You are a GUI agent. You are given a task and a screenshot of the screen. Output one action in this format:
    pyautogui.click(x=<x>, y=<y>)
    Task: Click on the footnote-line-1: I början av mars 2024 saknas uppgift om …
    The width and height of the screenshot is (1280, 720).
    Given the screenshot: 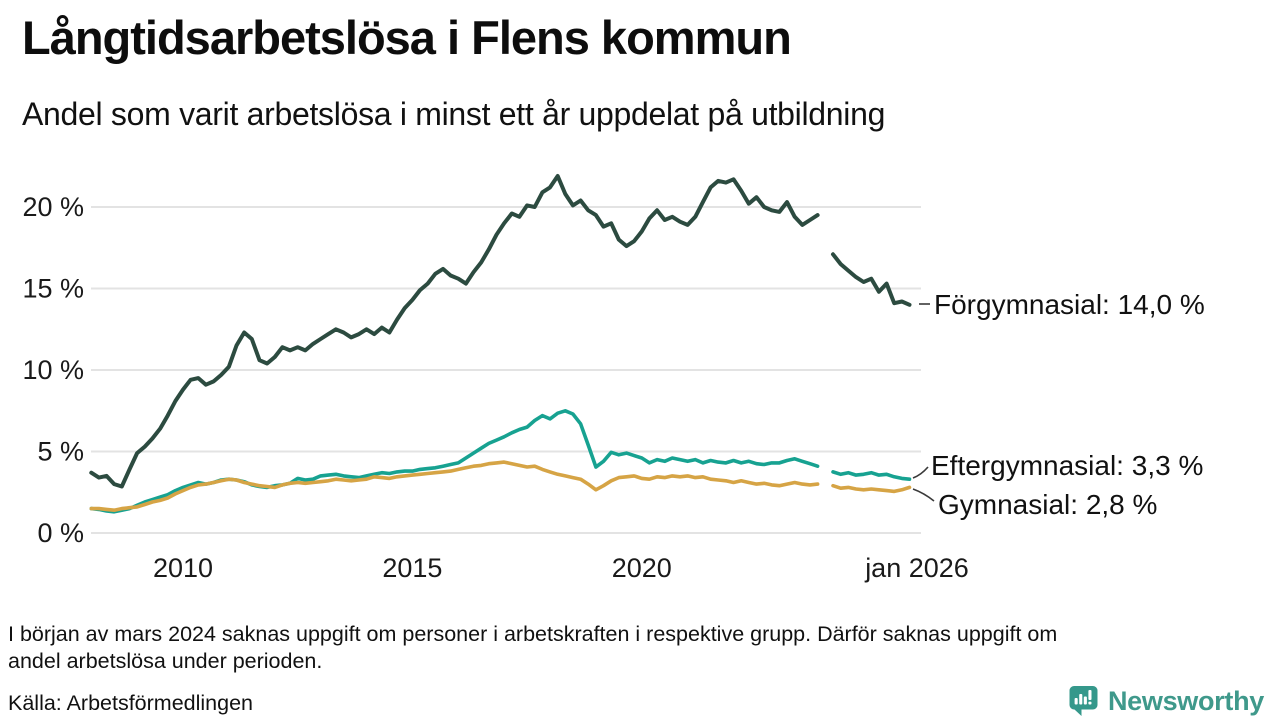 What is the action you would take?
    pyautogui.click(x=533, y=634)
    